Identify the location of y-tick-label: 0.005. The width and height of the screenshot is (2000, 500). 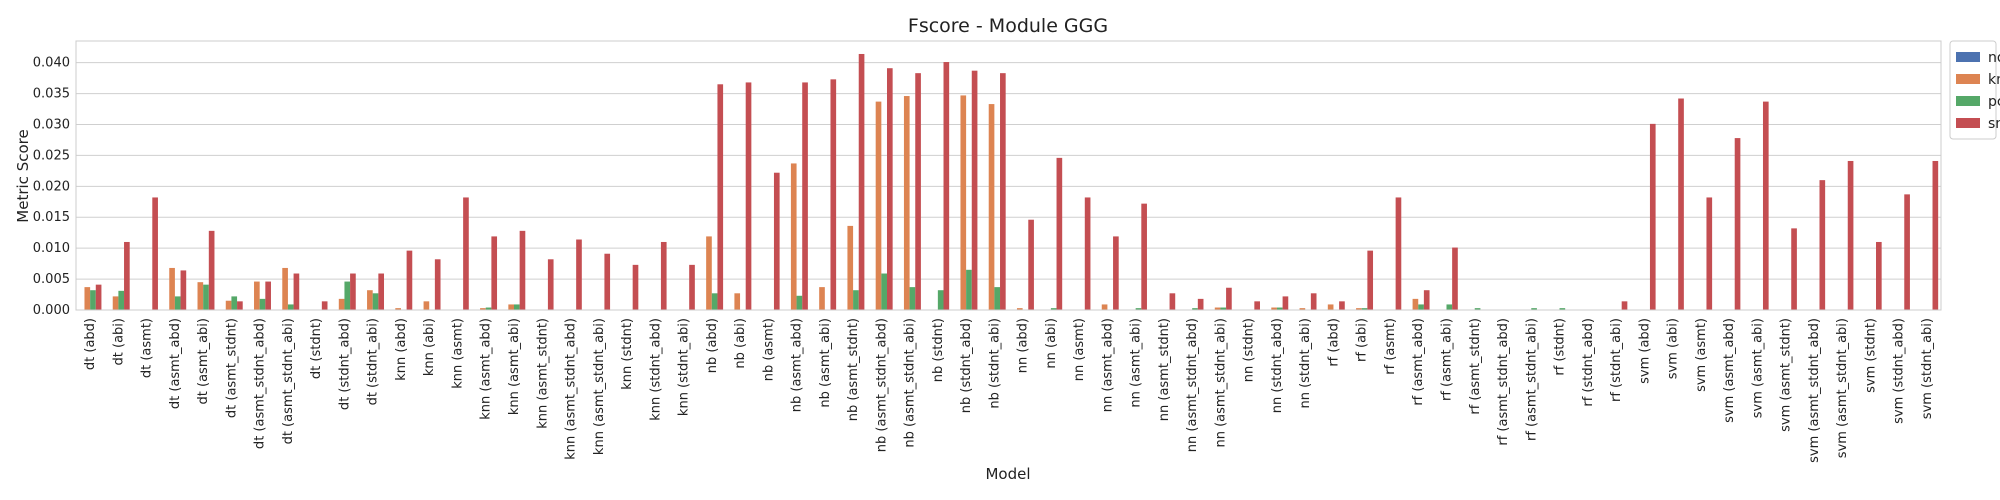
(51, 279).